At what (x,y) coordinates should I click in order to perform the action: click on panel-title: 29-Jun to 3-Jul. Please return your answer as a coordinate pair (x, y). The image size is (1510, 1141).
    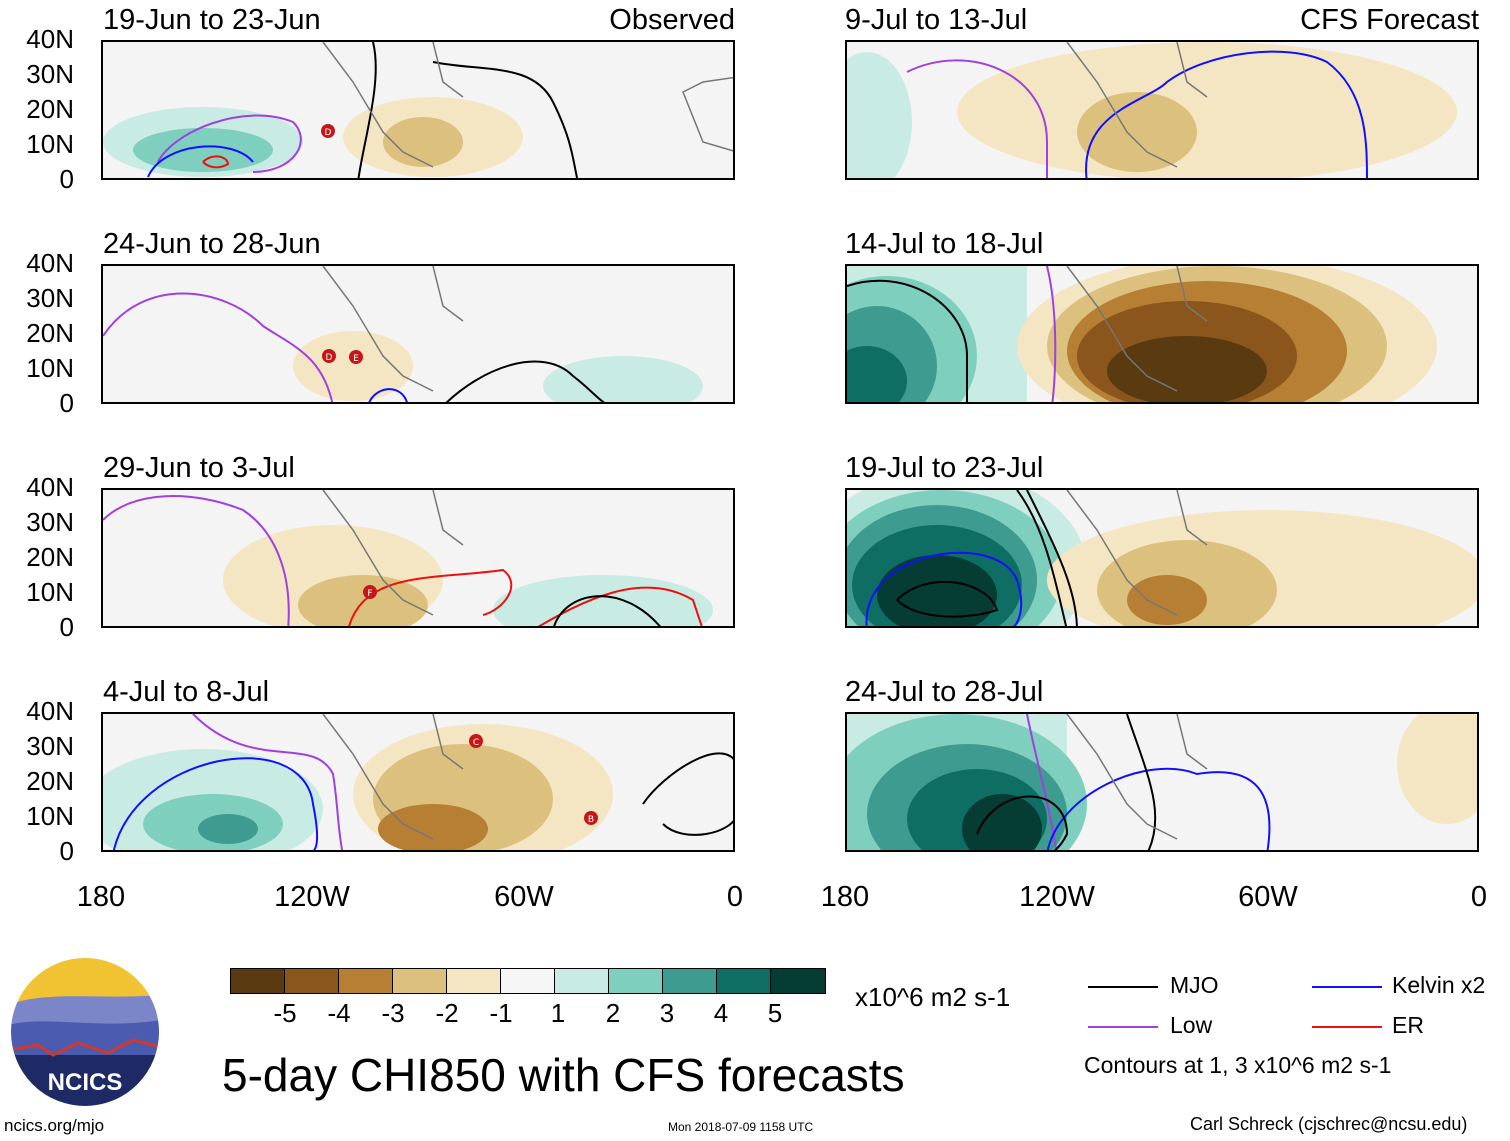
    Looking at the image, I should click on (199, 468).